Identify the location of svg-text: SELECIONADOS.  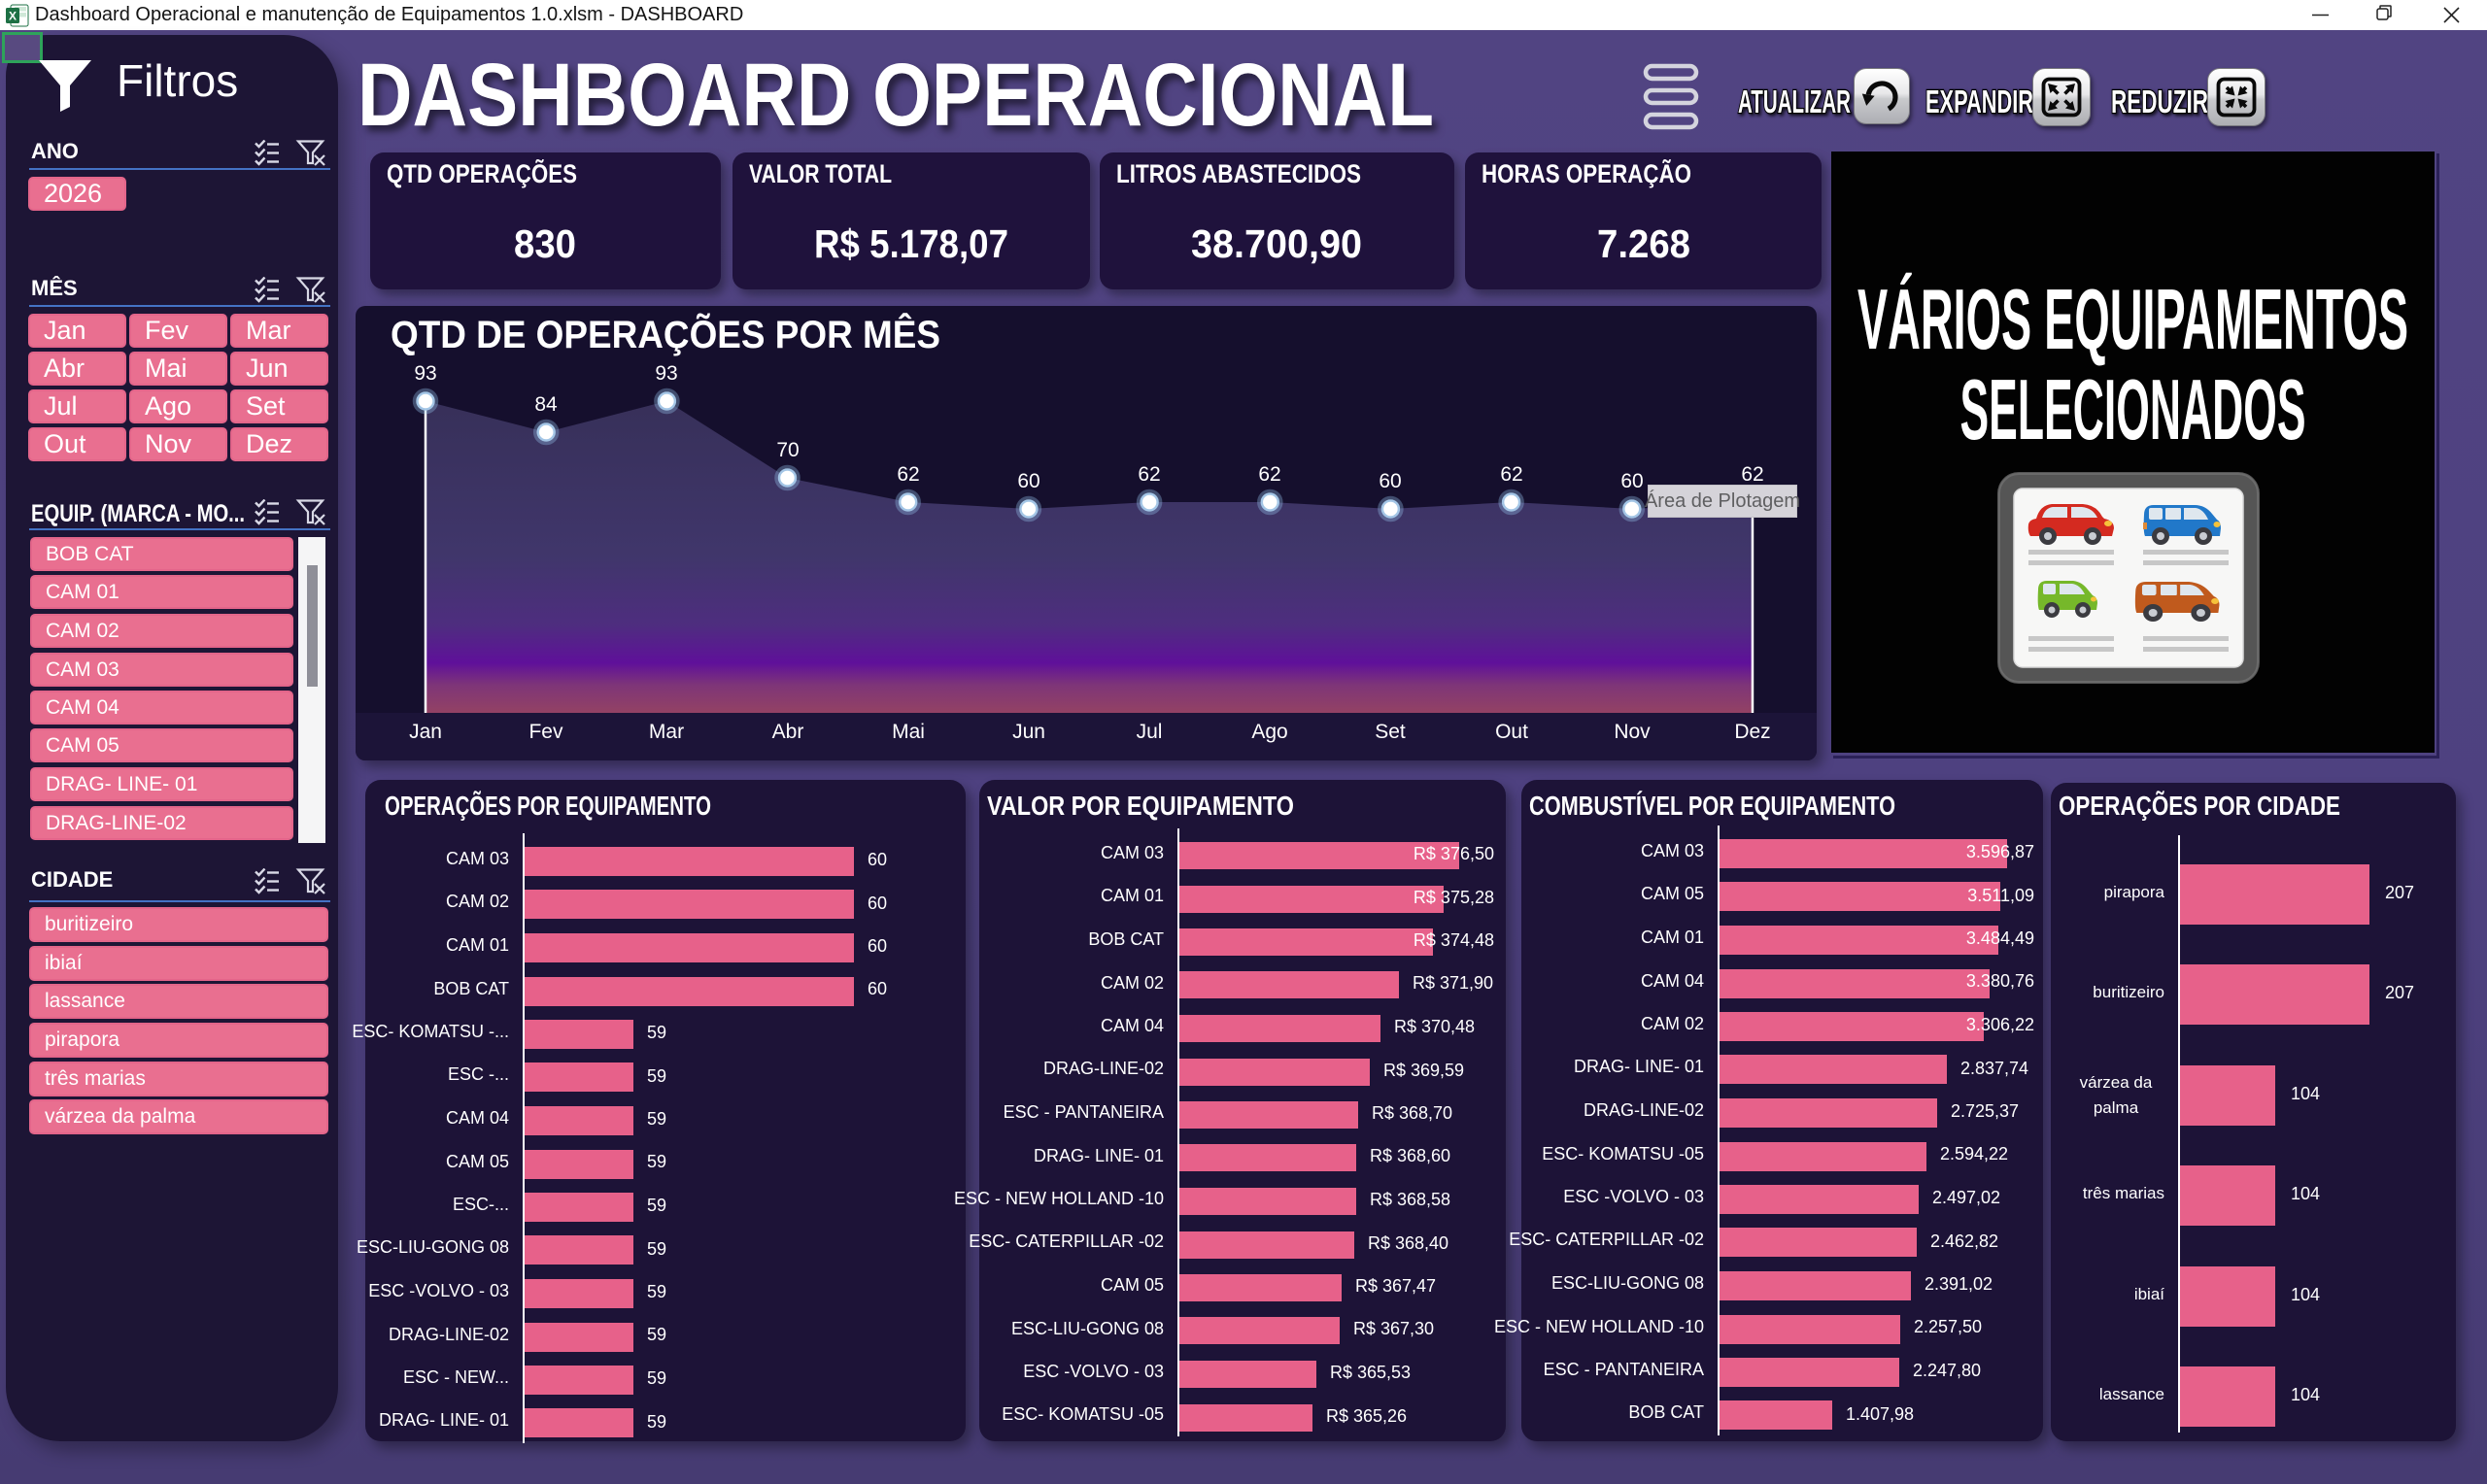
(2133, 409).